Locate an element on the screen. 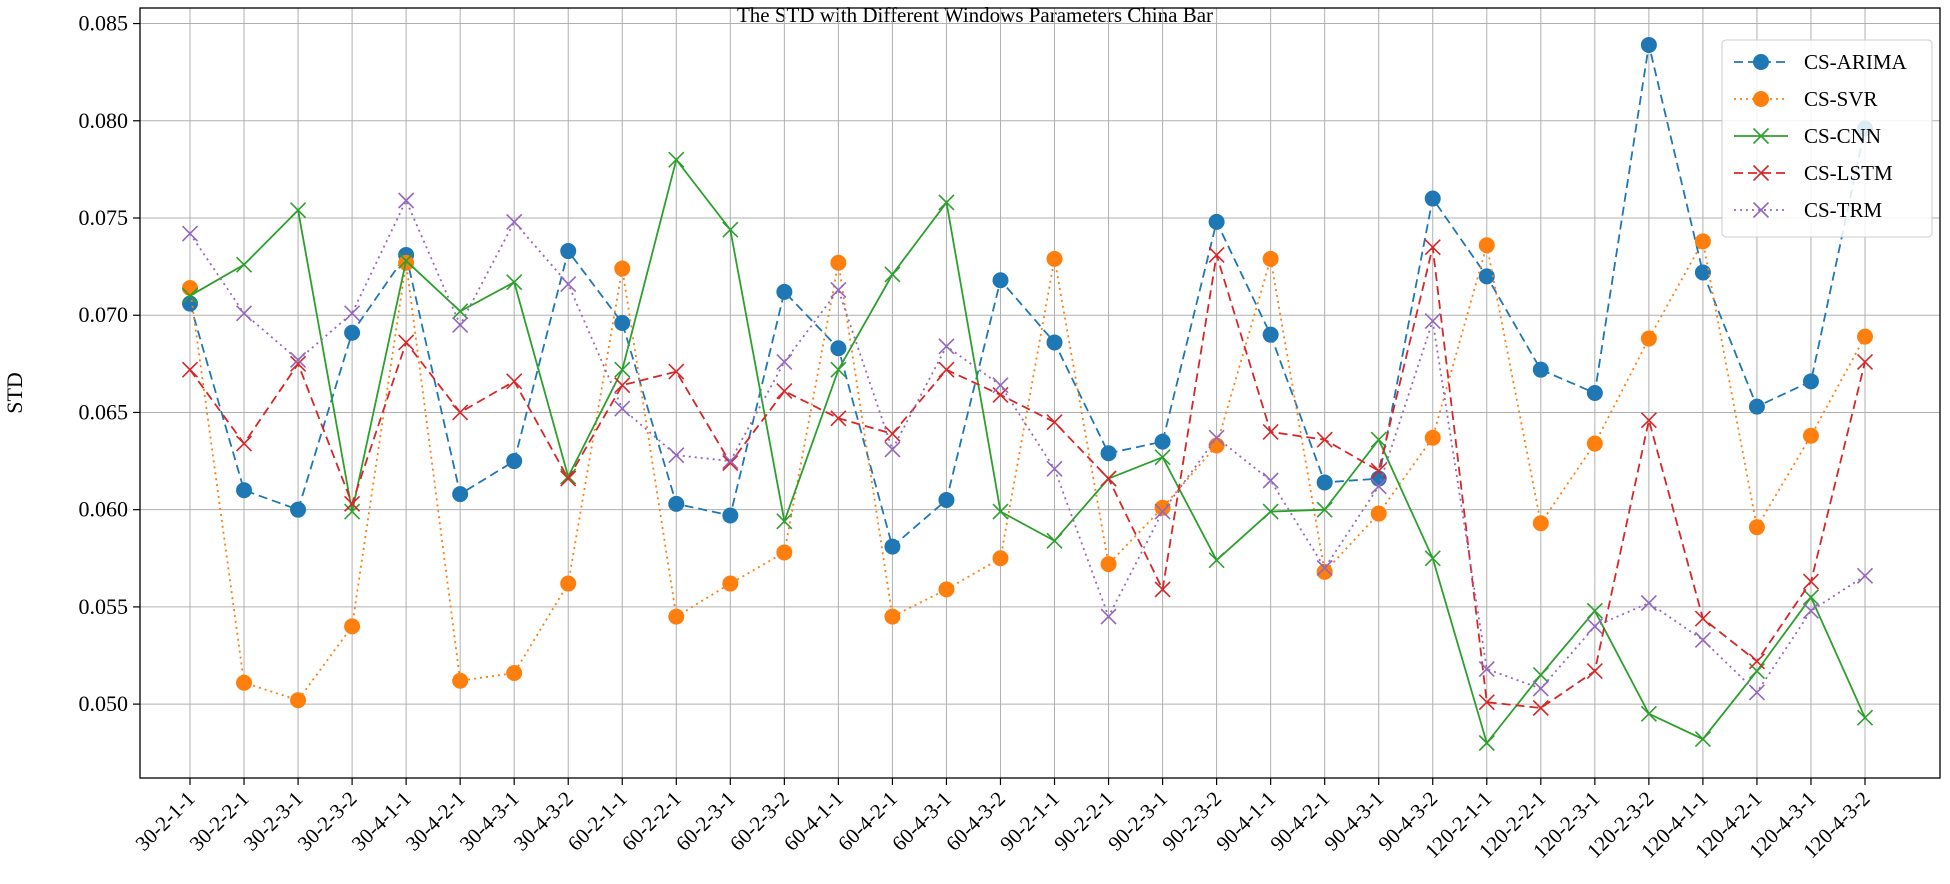 The width and height of the screenshot is (1950, 884). y-tick-label: 0.080 is located at coordinates (104, 120).